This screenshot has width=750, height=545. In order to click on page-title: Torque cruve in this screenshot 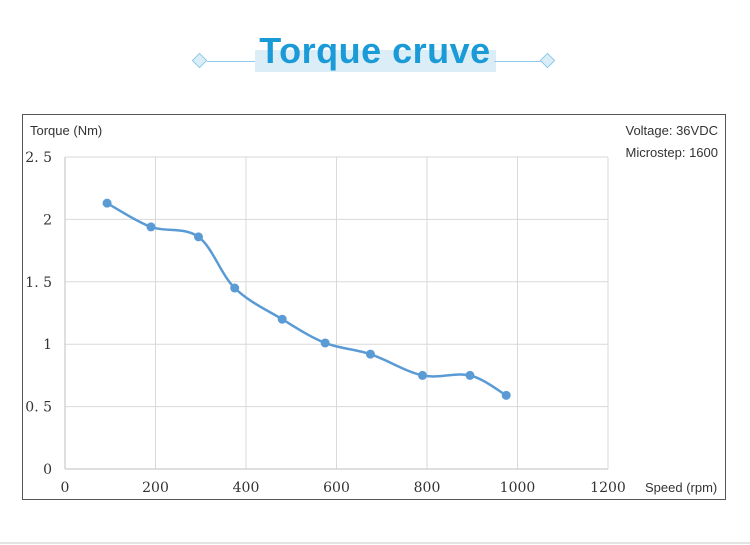, I will do `click(375, 50)`.